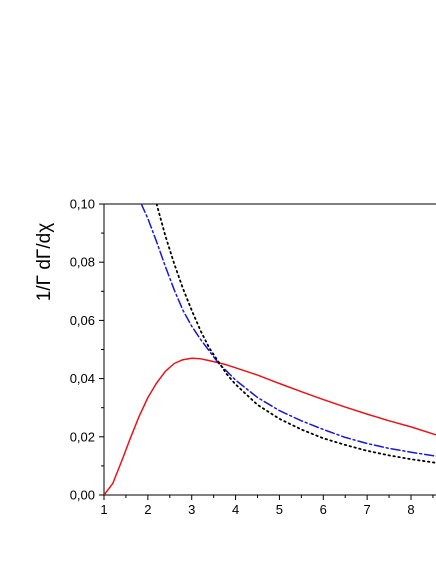  I want to click on x-tick-label: 8, so click(410, 509).